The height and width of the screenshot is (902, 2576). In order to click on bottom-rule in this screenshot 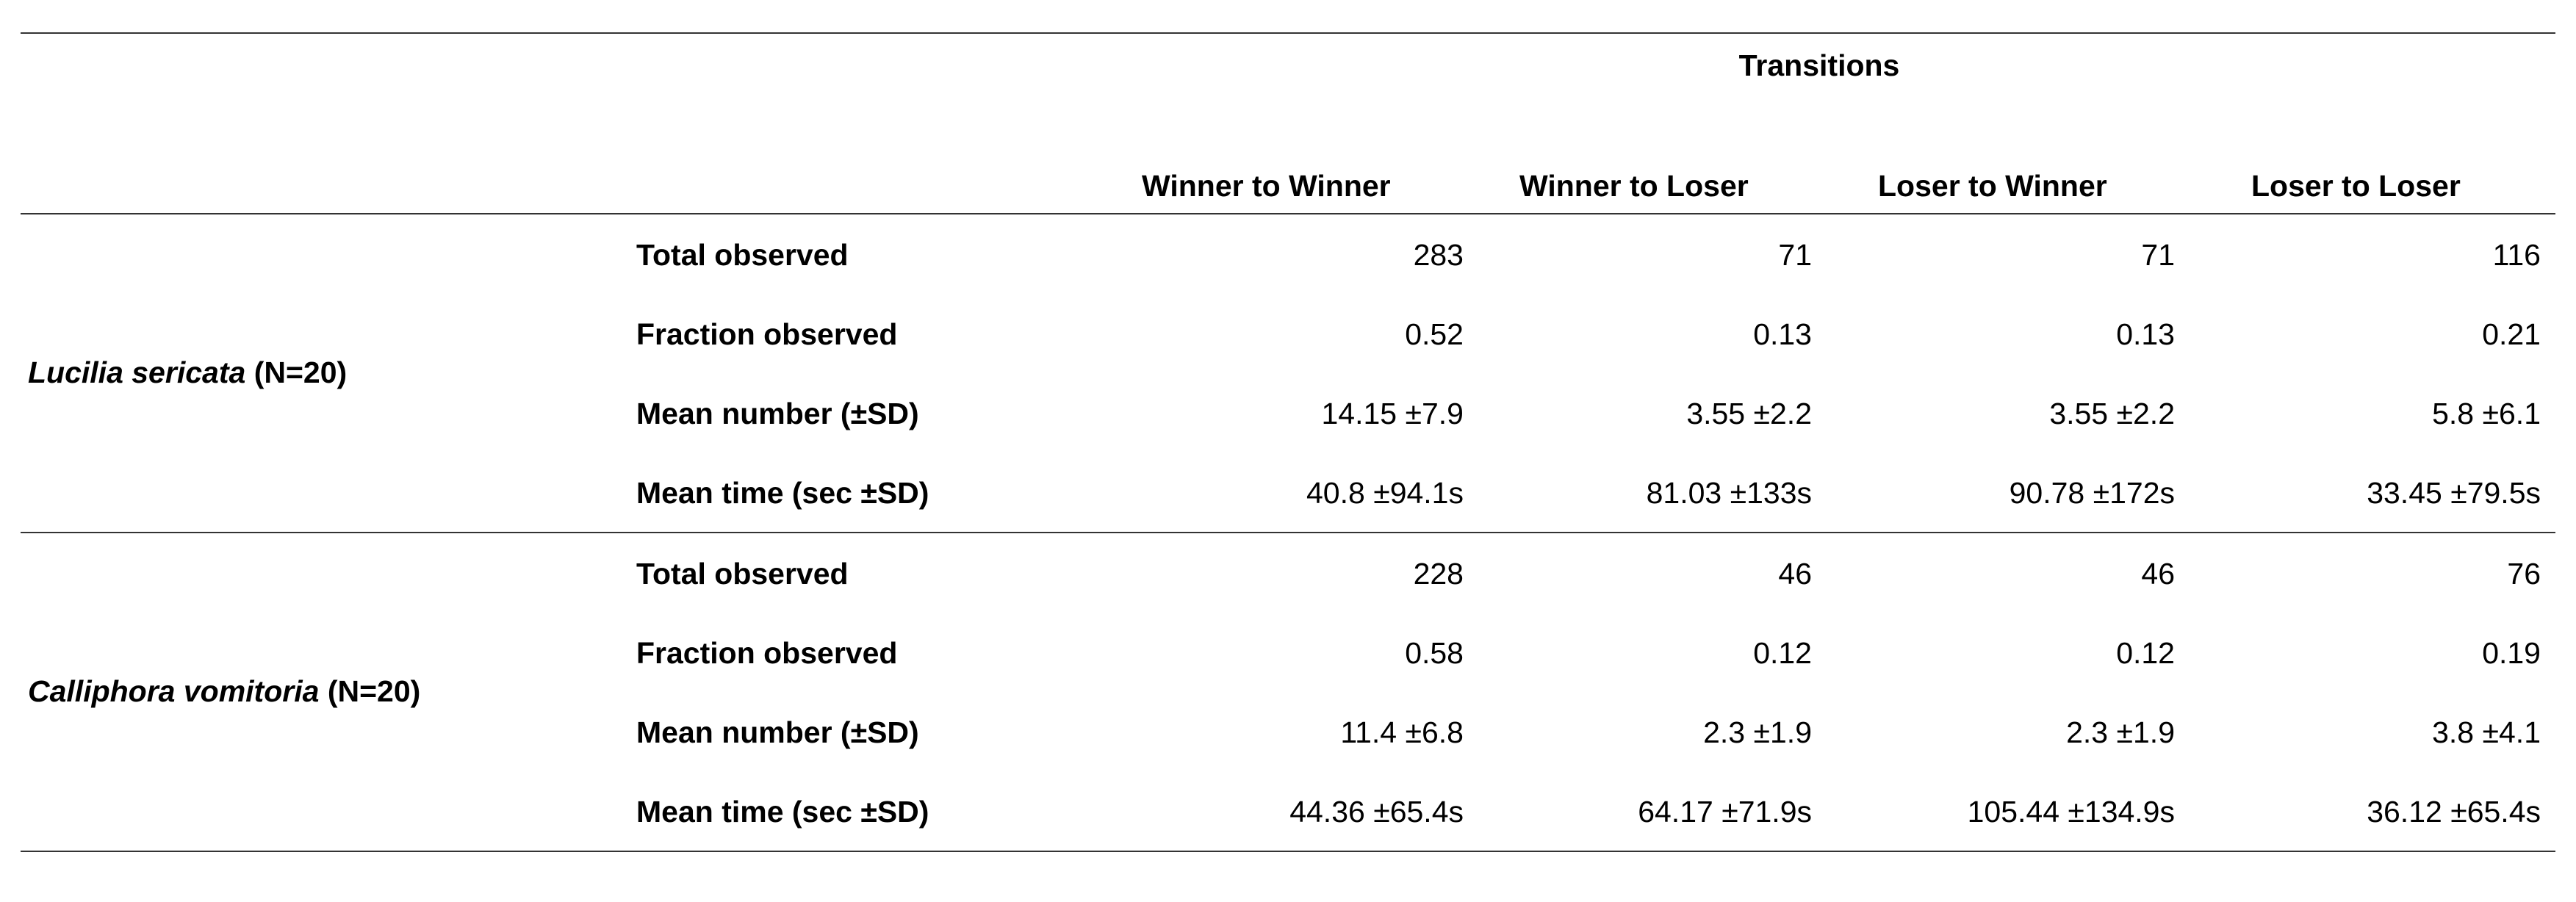, I will do `click(1288, 851)`.